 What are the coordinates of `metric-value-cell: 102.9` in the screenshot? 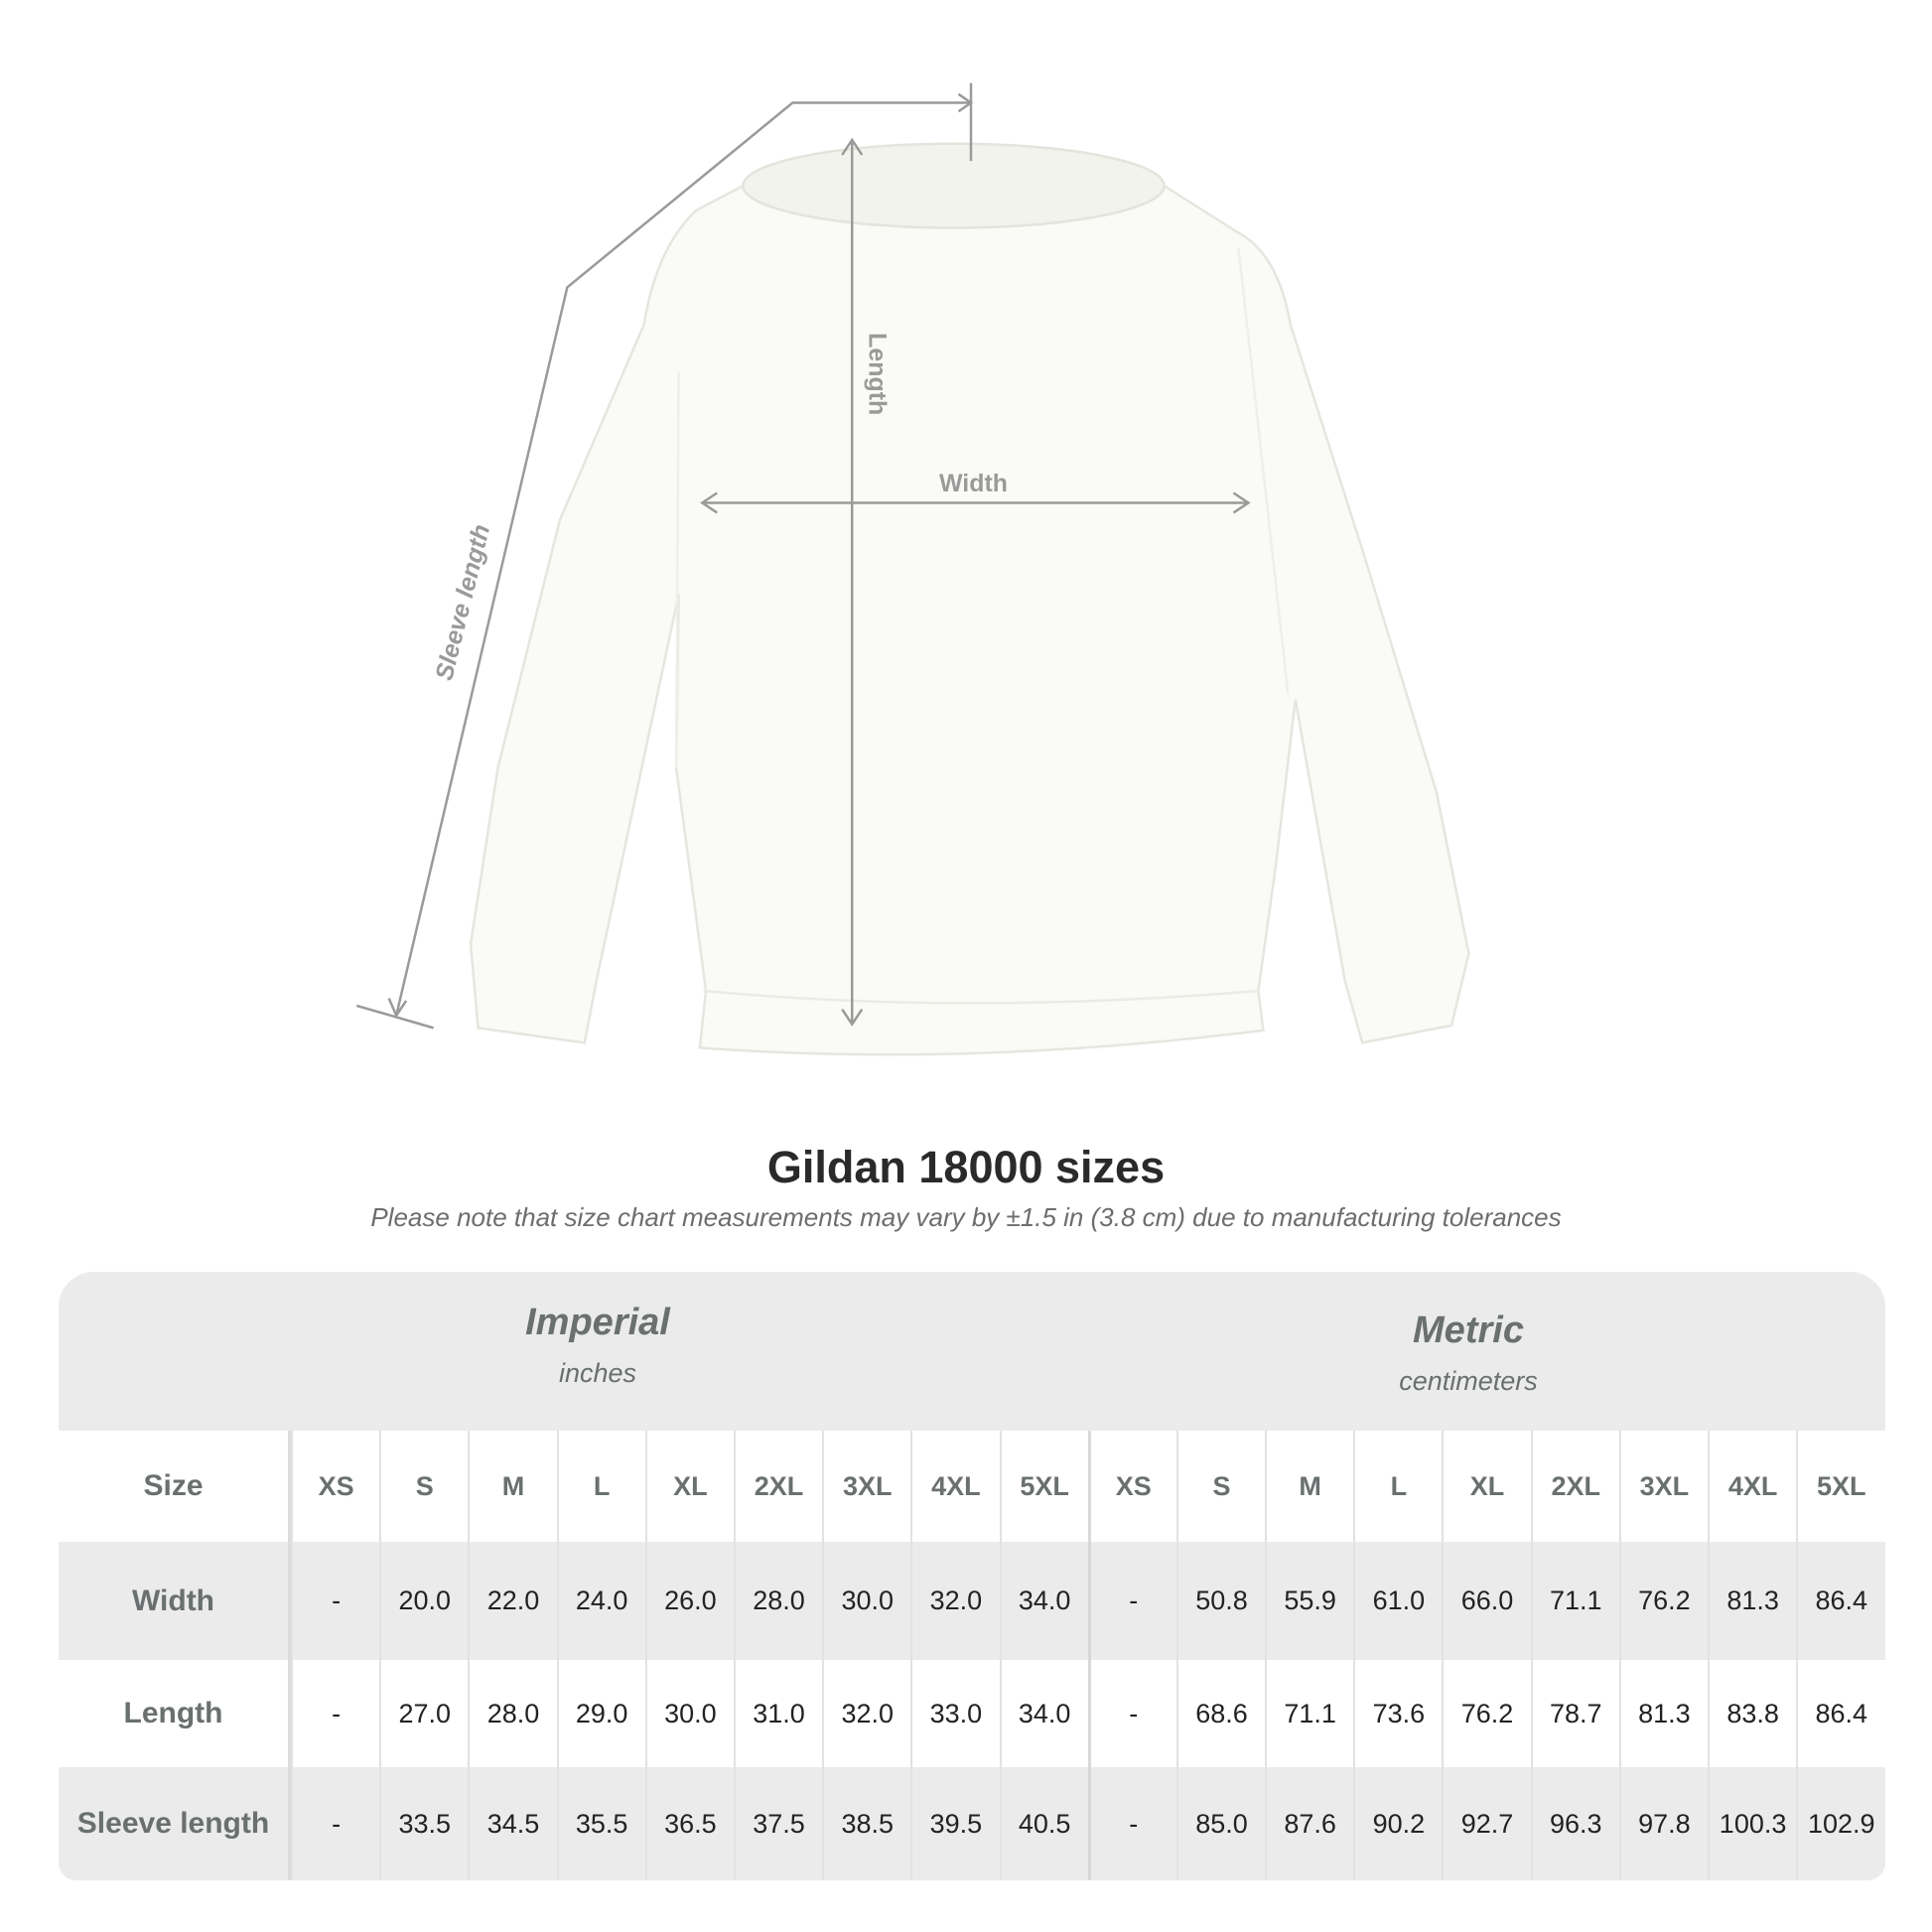 It's located at (1840, 1823).